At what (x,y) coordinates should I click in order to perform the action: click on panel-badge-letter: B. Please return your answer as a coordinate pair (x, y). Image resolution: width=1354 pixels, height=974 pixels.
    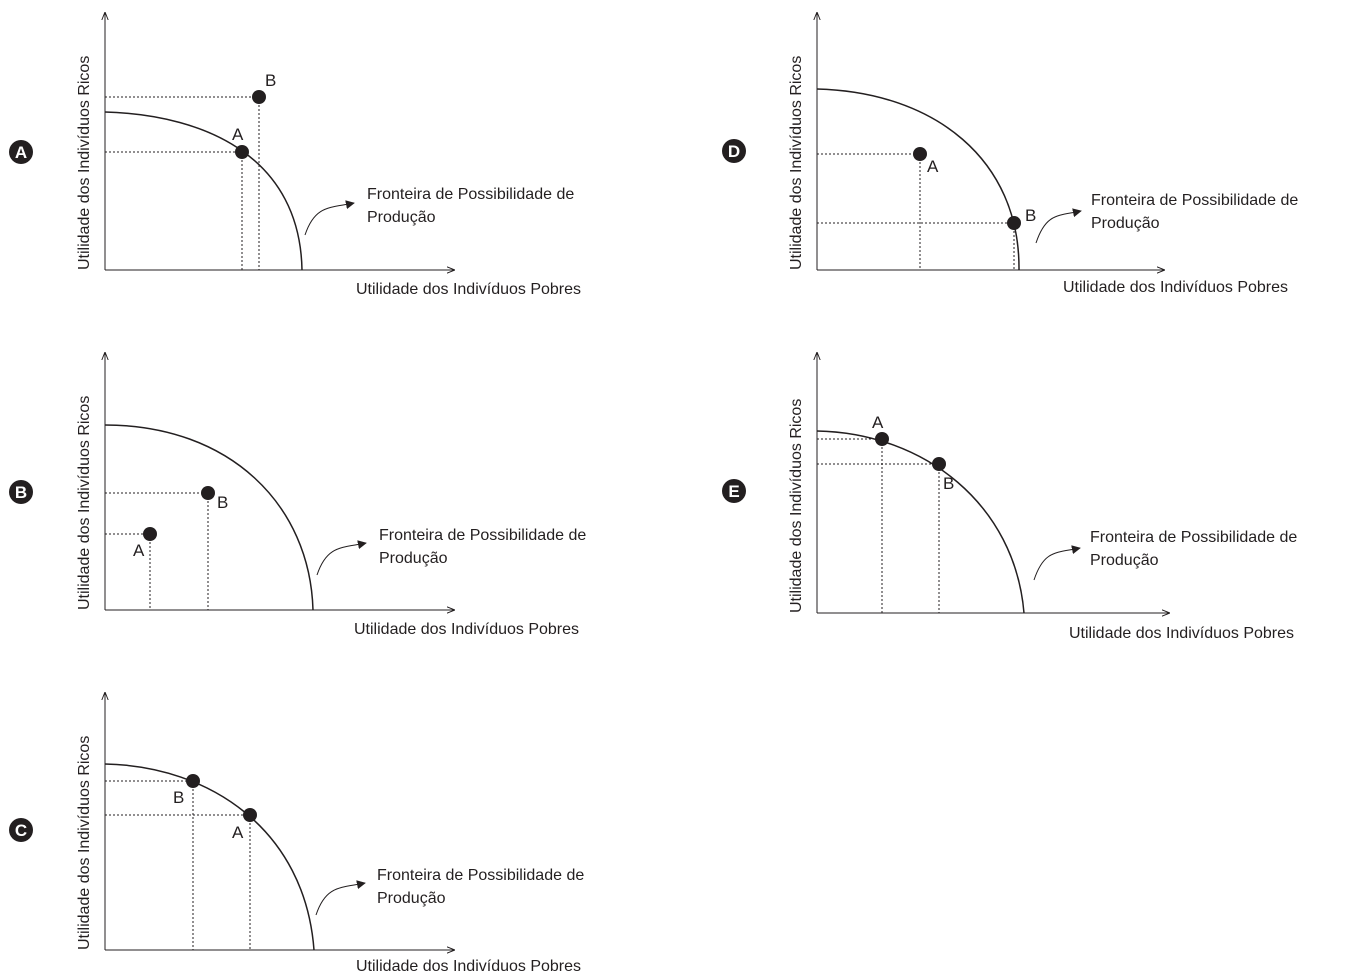
    Looking at the image, I should click on (21, 492).